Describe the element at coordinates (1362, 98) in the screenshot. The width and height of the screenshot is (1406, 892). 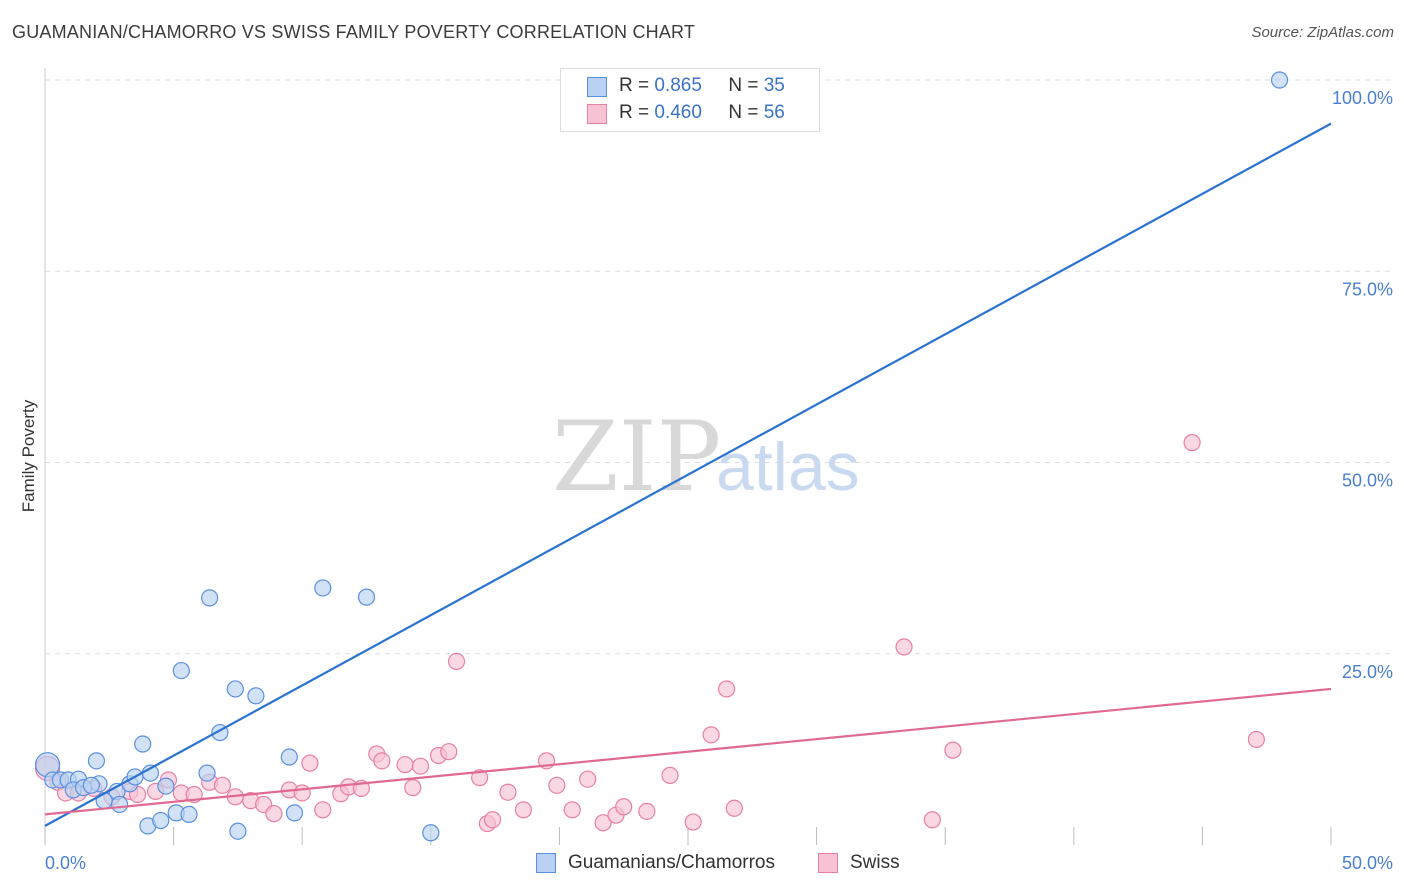
I see `y-tick-label: 100.0%` at that location.